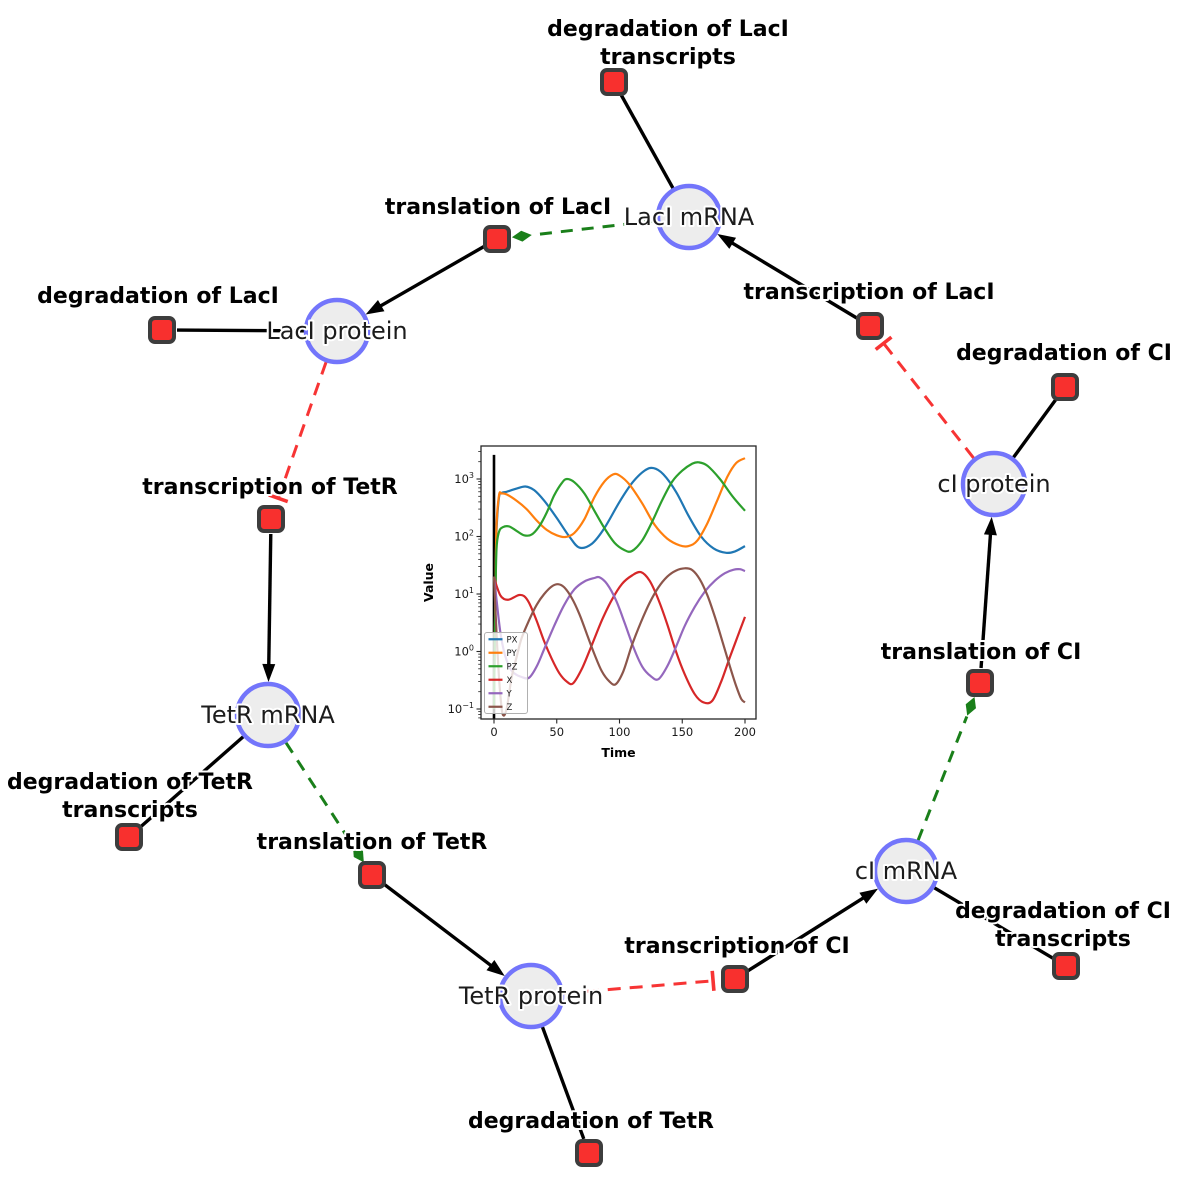 This screenshot has height=1200, width=1189. I want to click on species-node-tetr-mrna, so click(268, 715).